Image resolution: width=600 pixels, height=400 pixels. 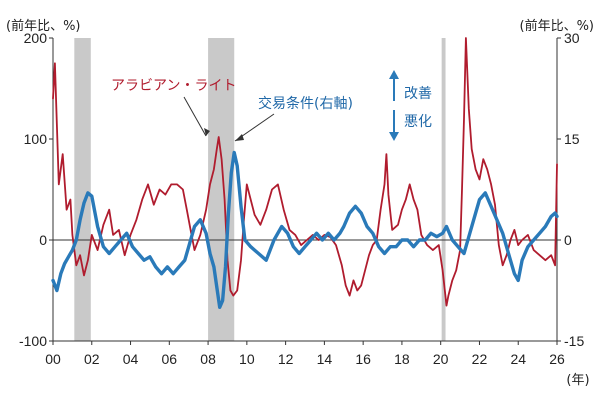 What do you see at coordinates (557, 359) in the screenshot?
I see `x-tick-label: 26` at bounding box center [557, 359].